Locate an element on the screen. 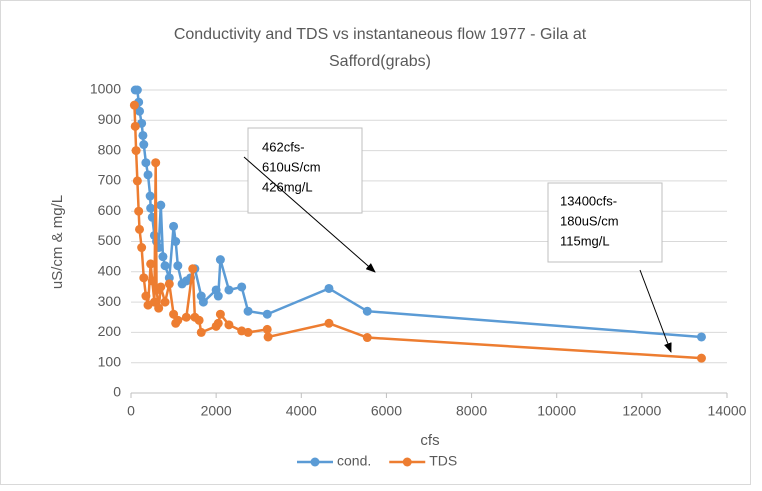 This screenshot has height=491, width=762. x-tick-label: 14000 is located at coordinates (727, 411).